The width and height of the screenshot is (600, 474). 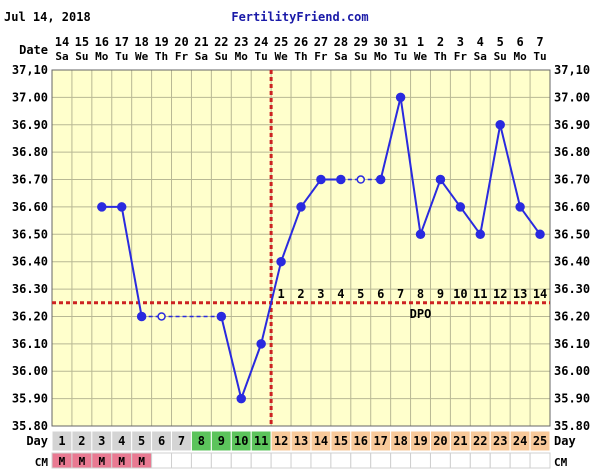 What do you see at coordinates (572, 207) in the screenshot?
I see `y-tick-label-right: 36.60` at bounding box center [572, 207].